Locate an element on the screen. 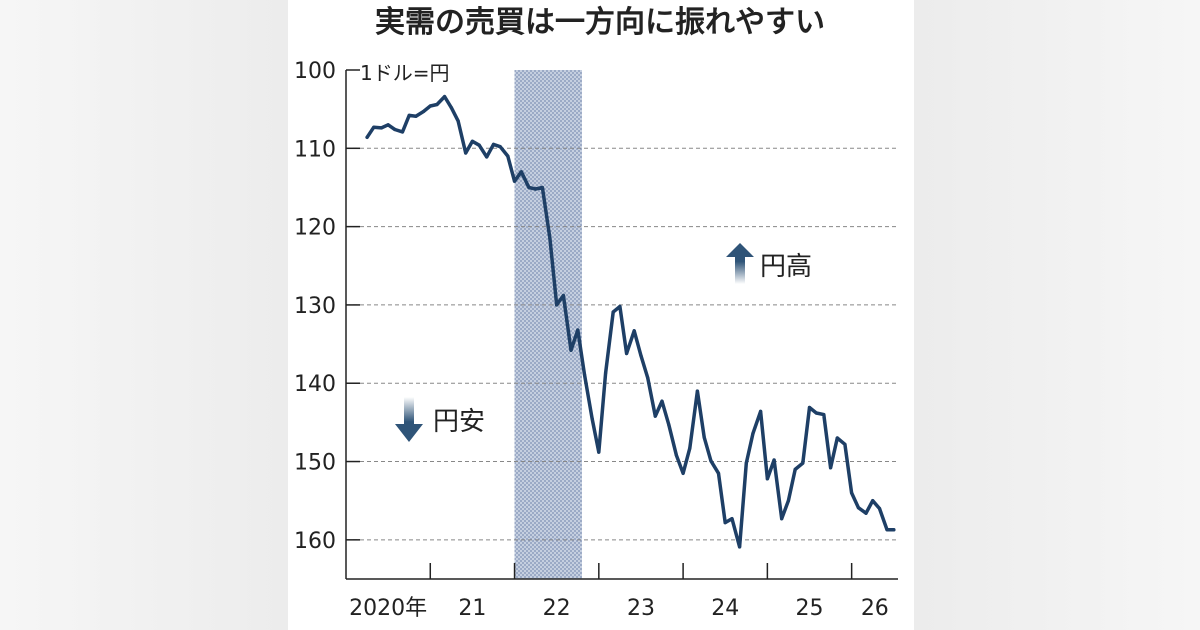 Image resolution: width=1200 pixels, height=630 pixels. y-tick-label-160: 160 is located at coordinates (315, 541).